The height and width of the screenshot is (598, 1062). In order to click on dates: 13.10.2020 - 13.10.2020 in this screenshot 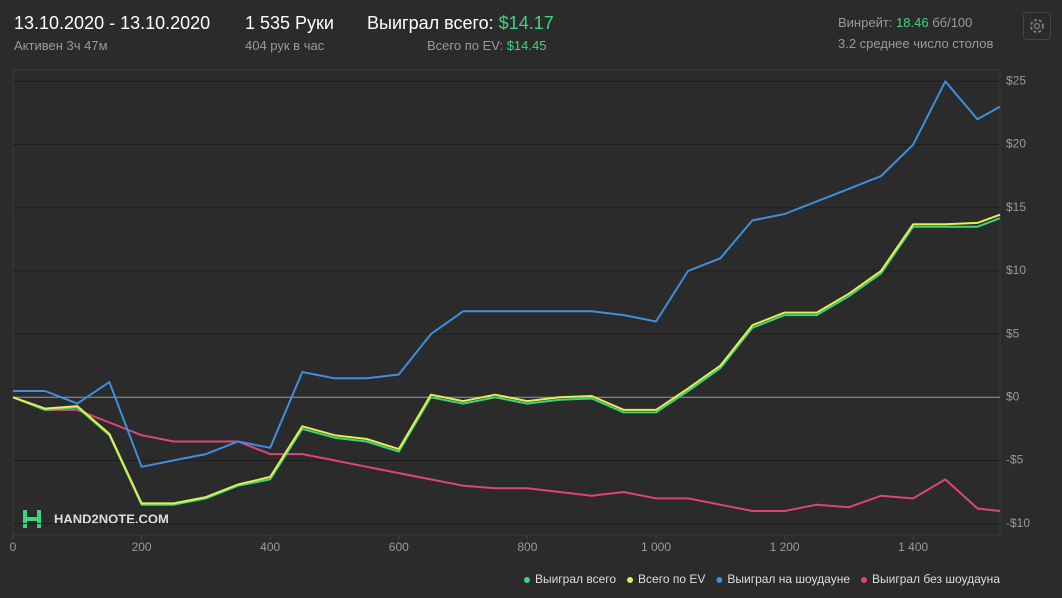, I will do `click(112, 23)`.